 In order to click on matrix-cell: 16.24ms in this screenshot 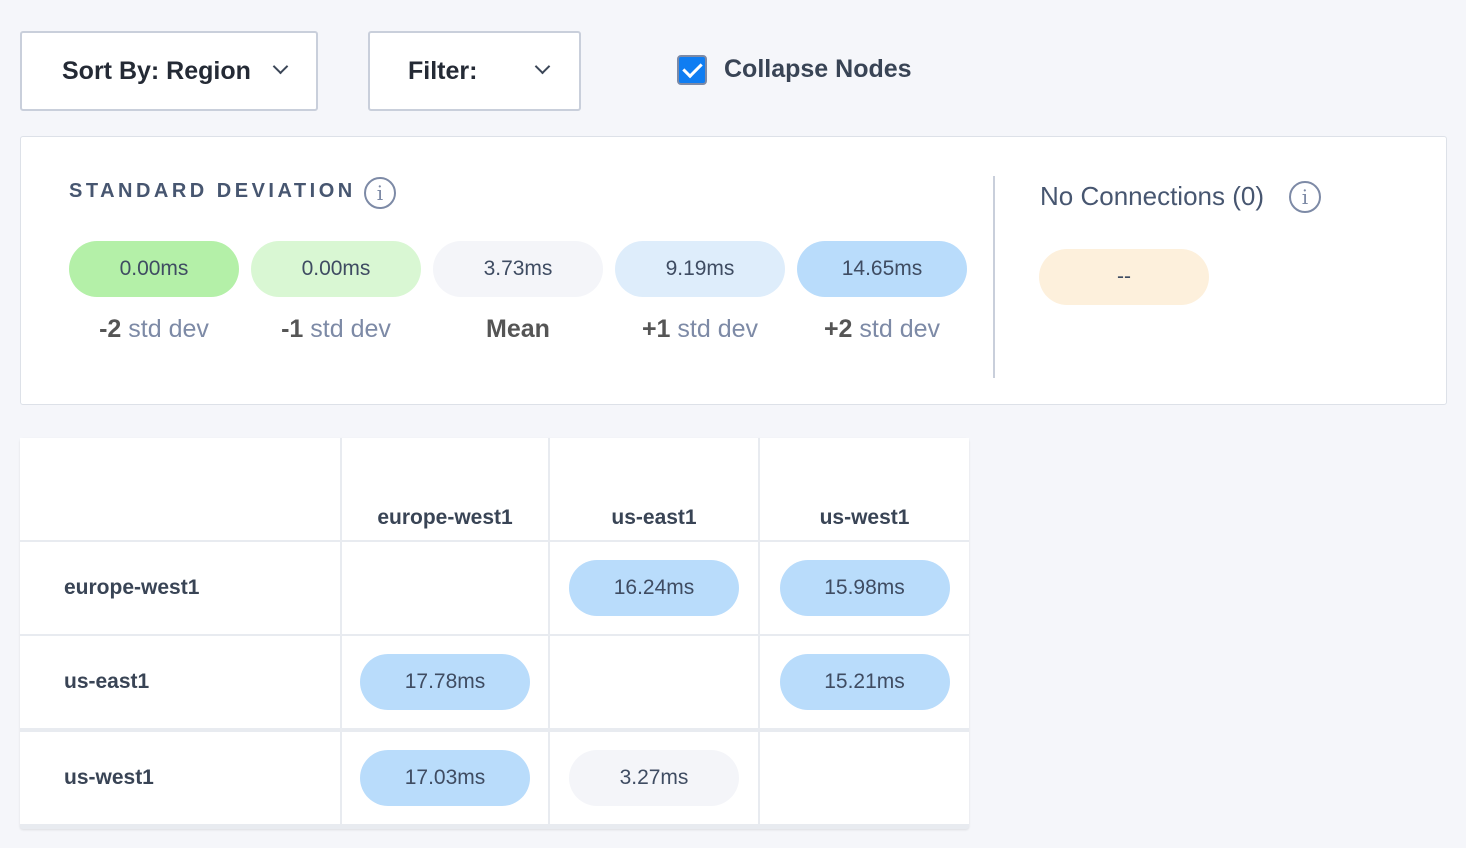, I will do `click(654, 588)`.